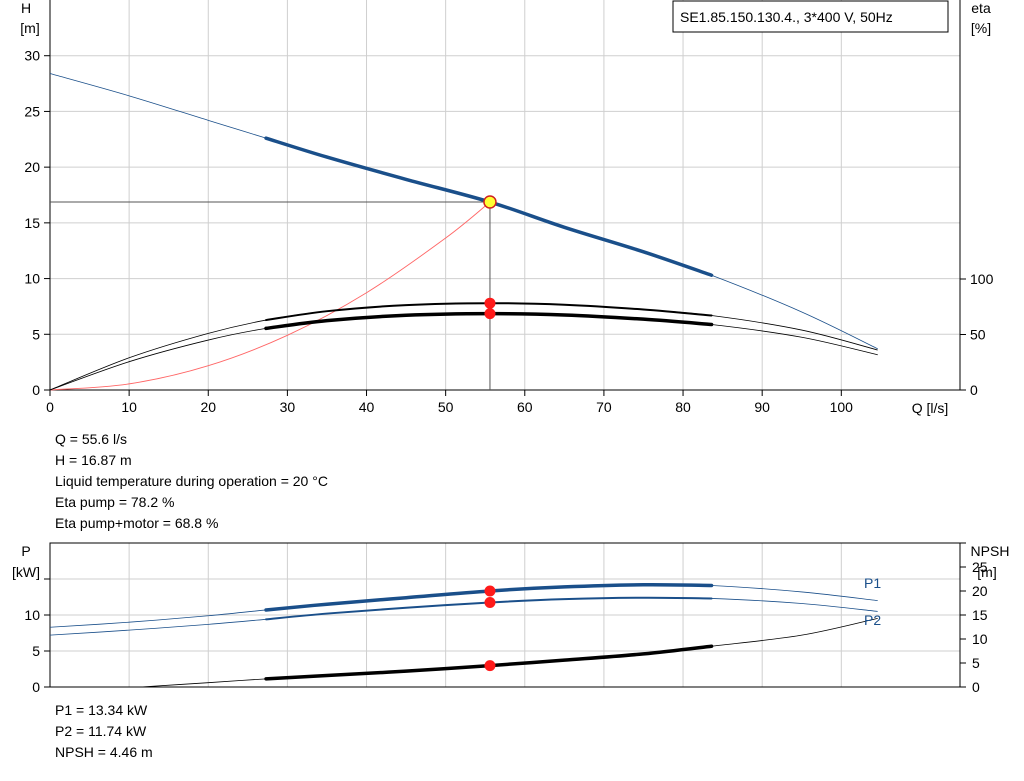  What do you see at coordinates (137, 523) in the screenshot?
I see `info-eta-pump-motor: Eta pump+motor = 68.8 %` at bounding box center [137, 523].